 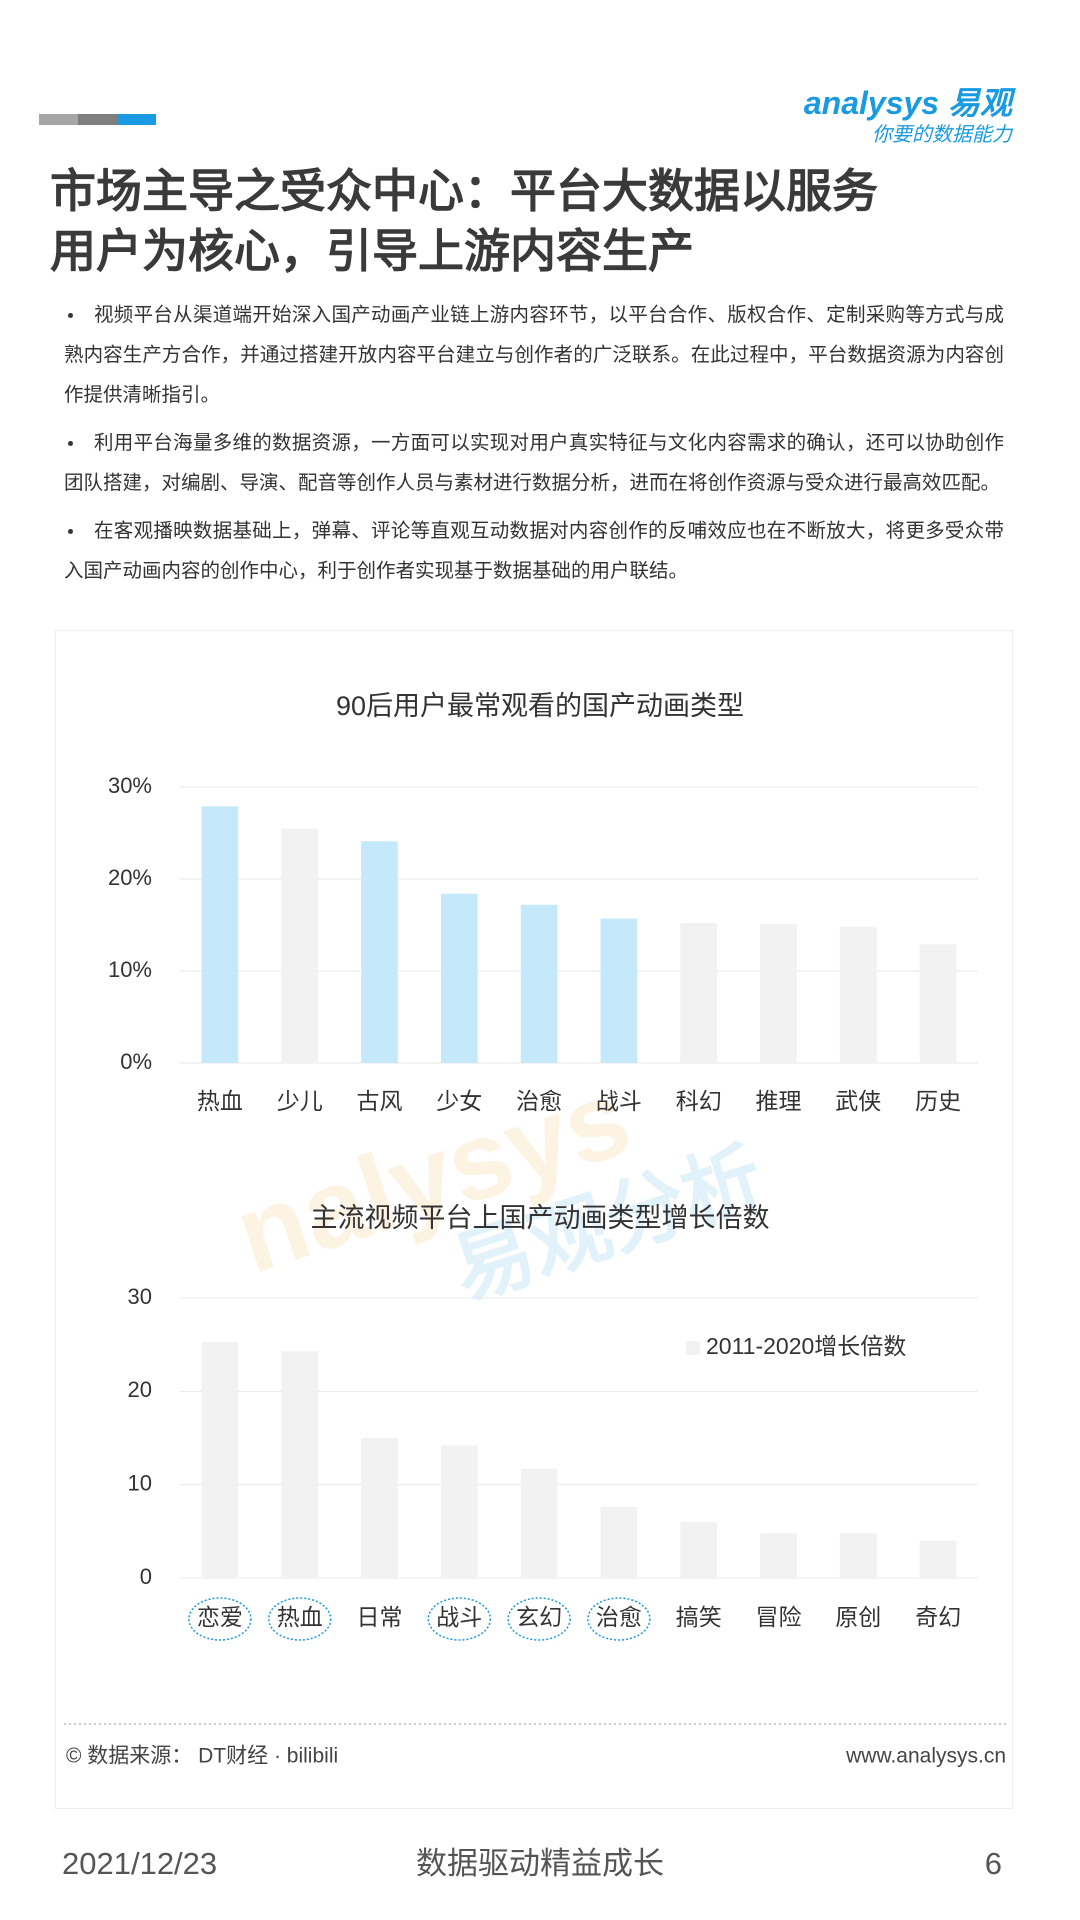 What do you see at coordinates (925, 1756) in the screenshot?
I see `website: www.analysys.cn` at bounding box center [925, 1756].